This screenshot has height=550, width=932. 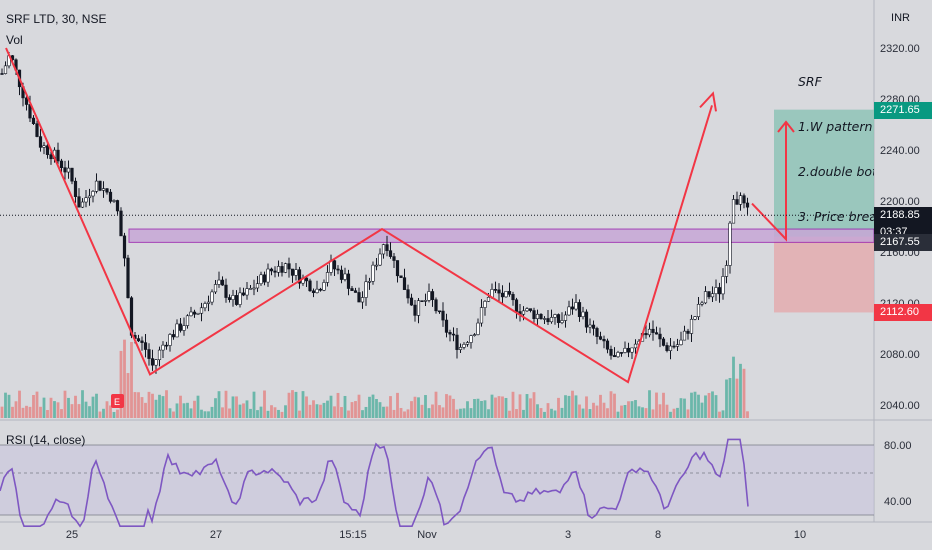 I want to click on last-price-label: 2188.85, so click(x=903, y=216).